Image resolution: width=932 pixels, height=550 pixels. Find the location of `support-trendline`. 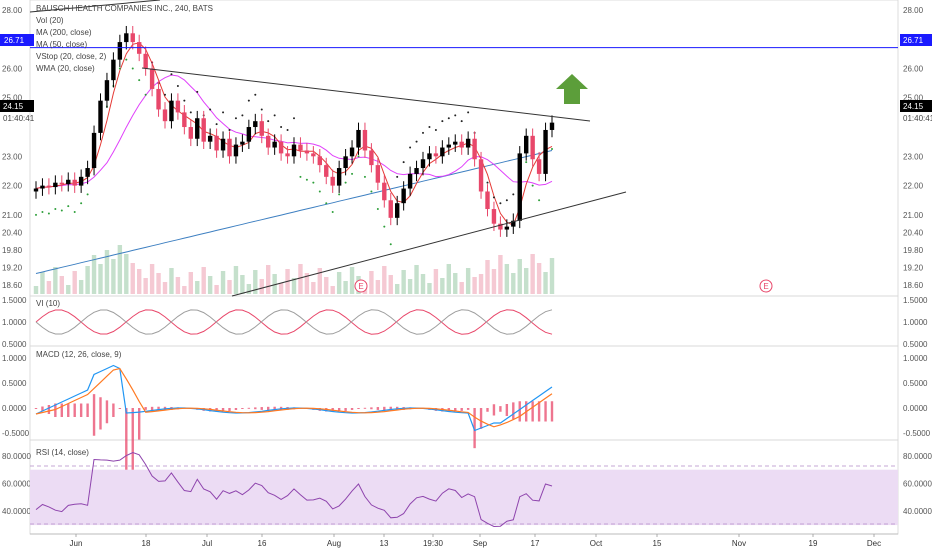

support-trendline is located at coordinates (429, 244).